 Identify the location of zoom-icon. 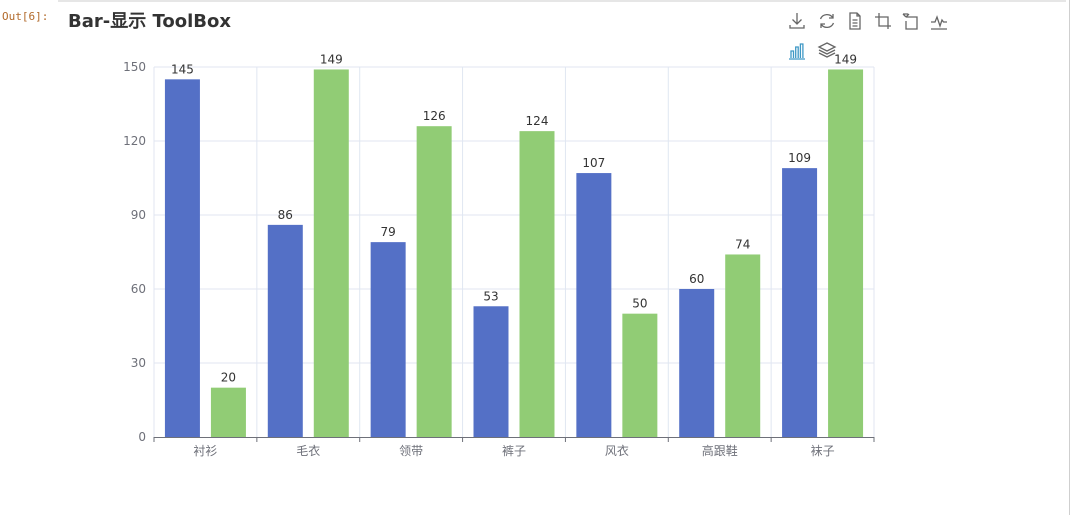
(883, 21).